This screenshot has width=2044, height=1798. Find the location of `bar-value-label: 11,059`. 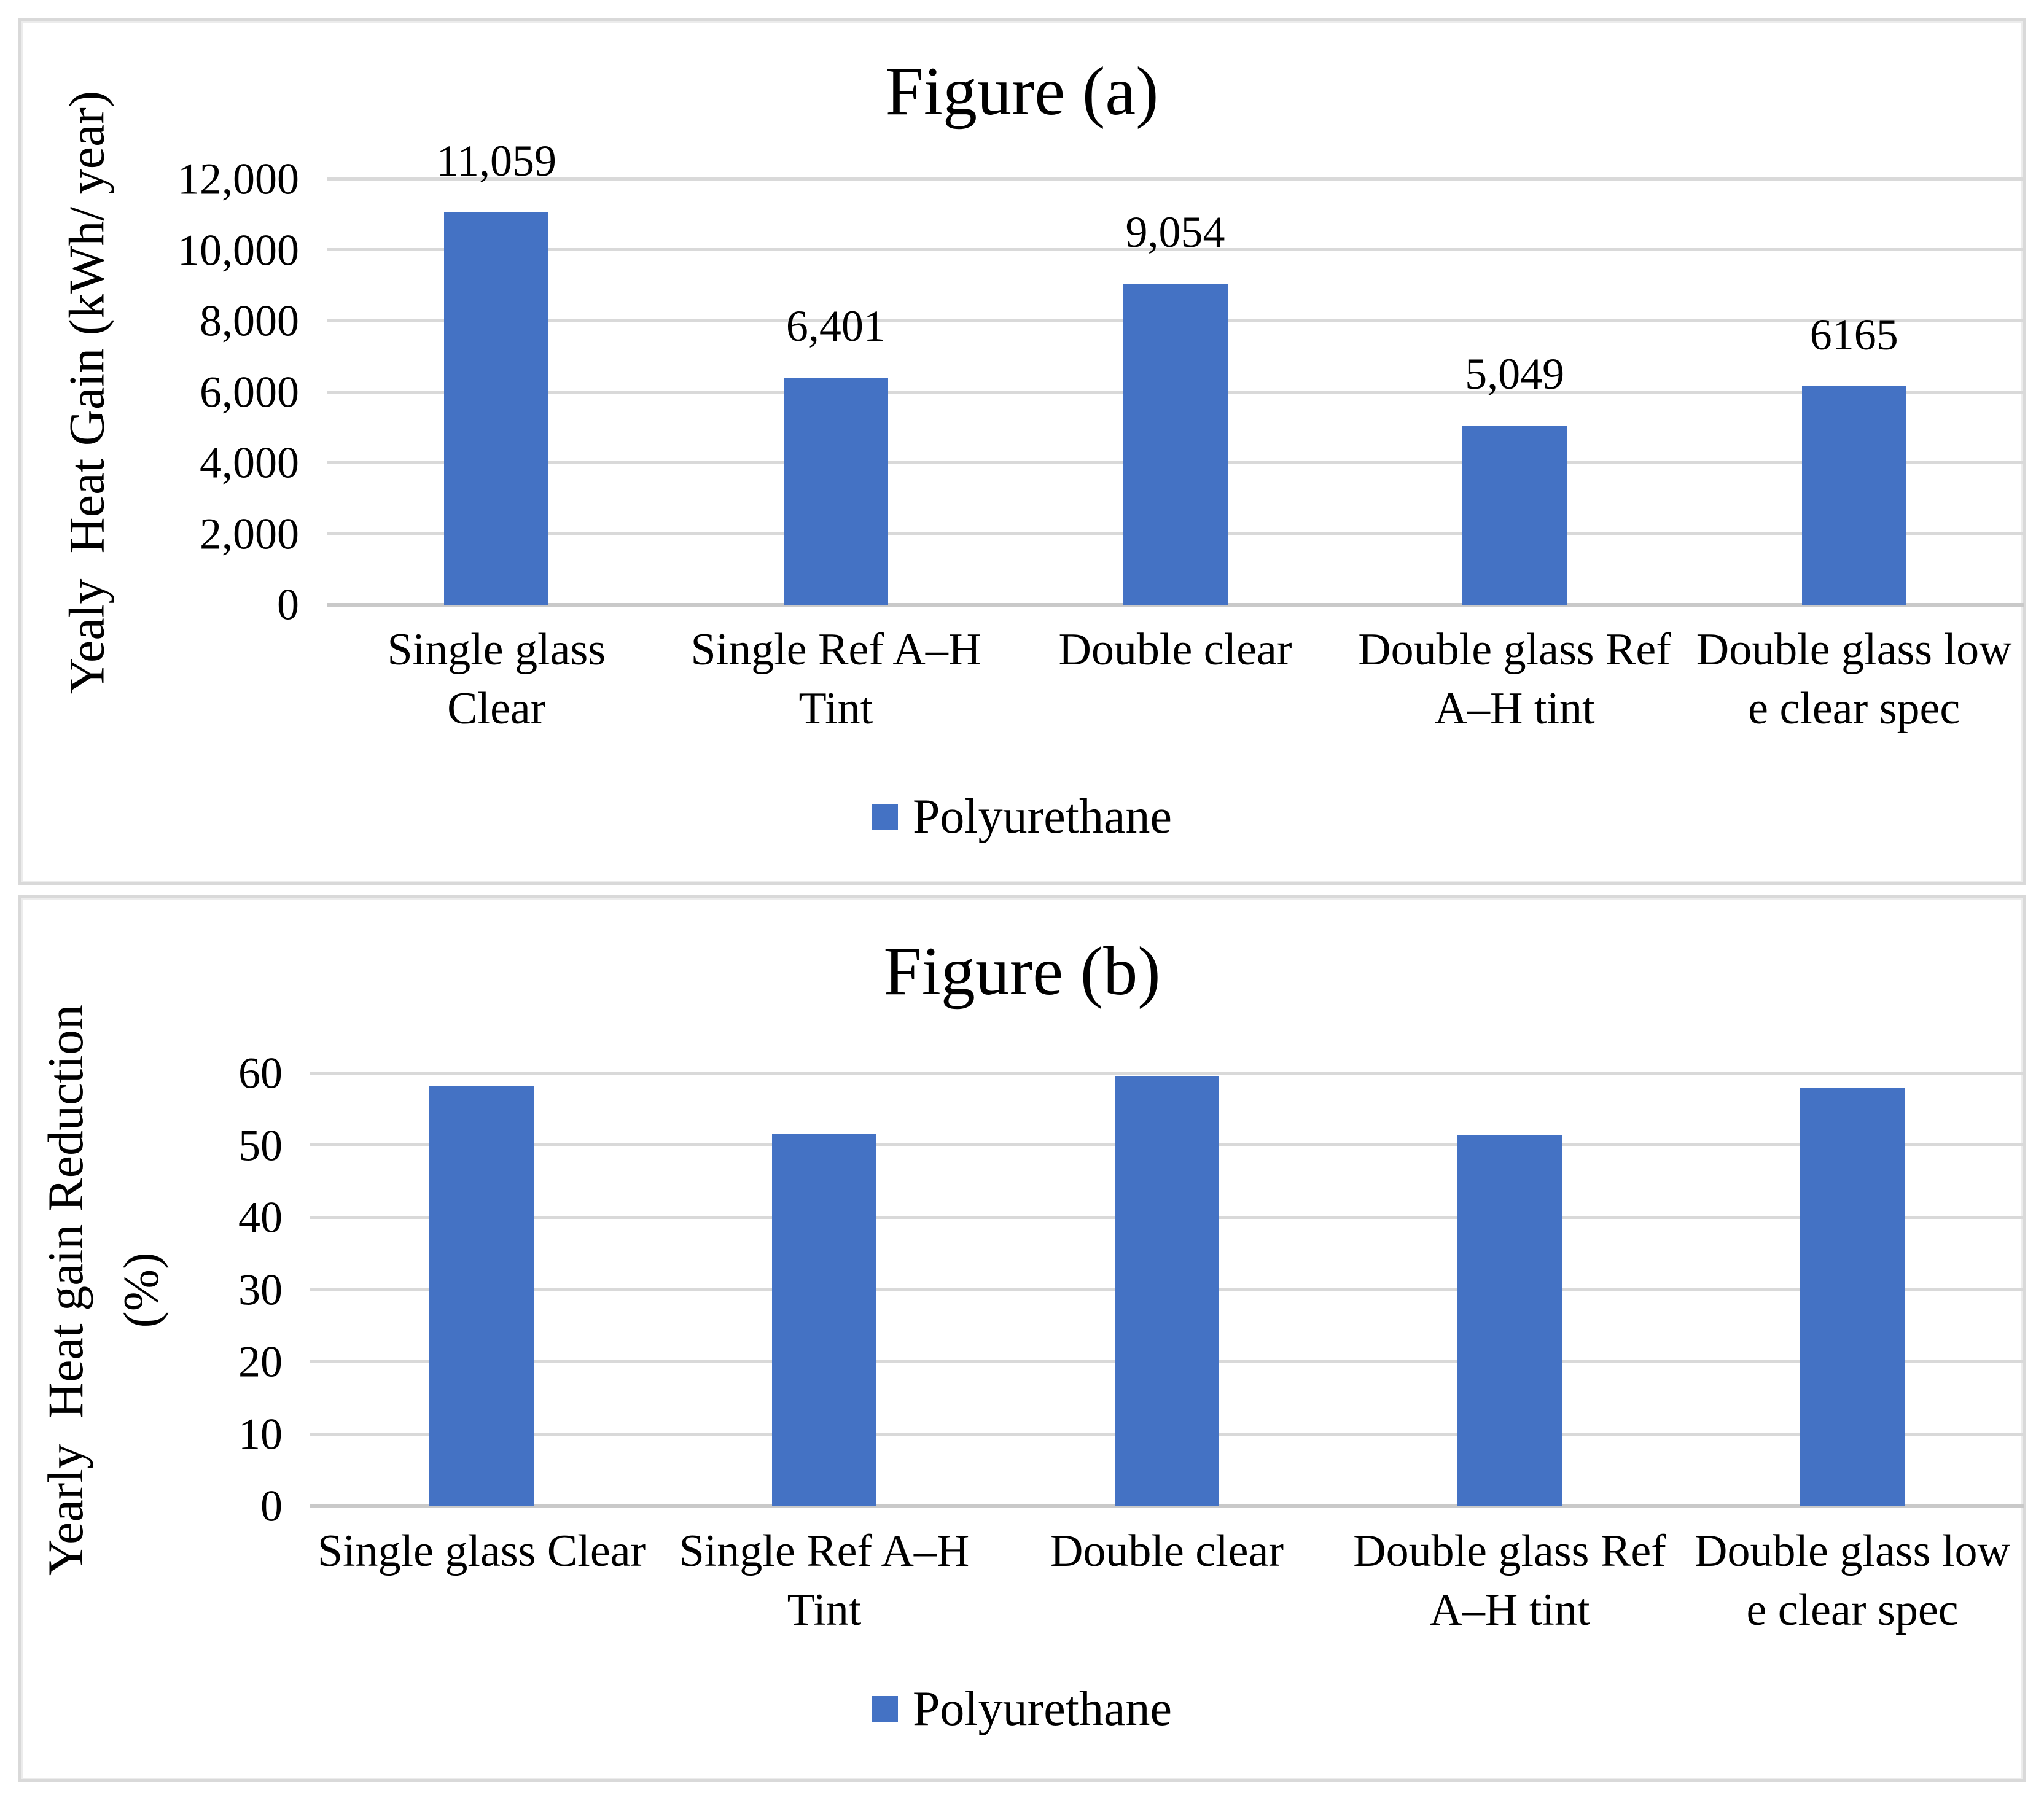

bar-value-label: 11,059 is located at coordinates (496, 161).